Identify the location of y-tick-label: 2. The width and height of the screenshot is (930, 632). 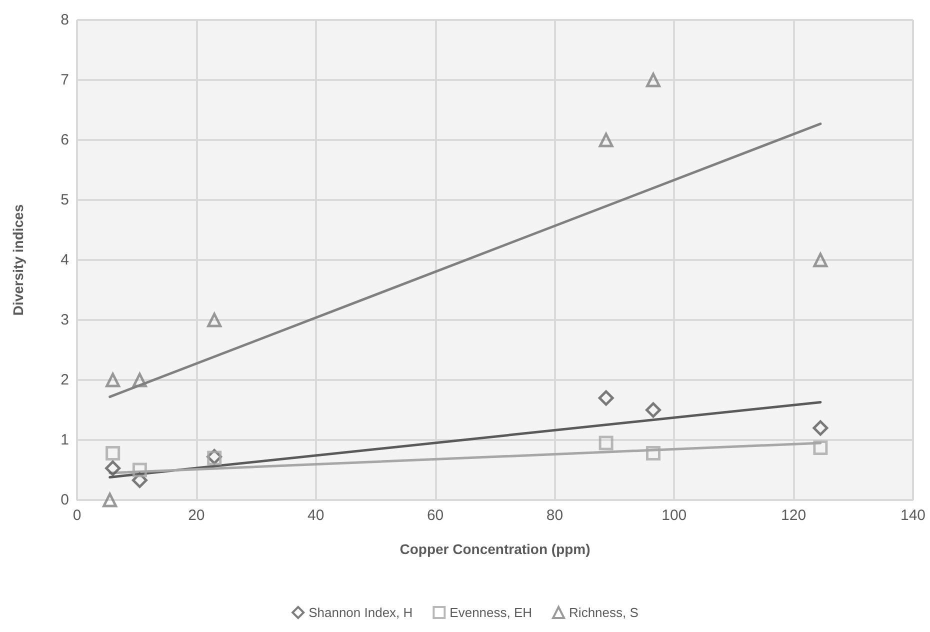
(64, 380).